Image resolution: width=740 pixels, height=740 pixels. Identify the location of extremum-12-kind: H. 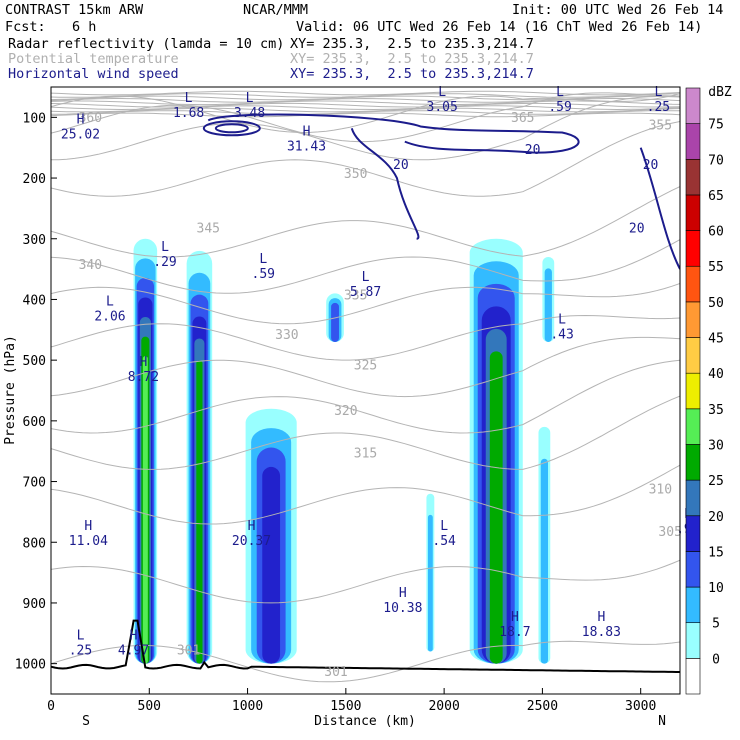
(143, 362).